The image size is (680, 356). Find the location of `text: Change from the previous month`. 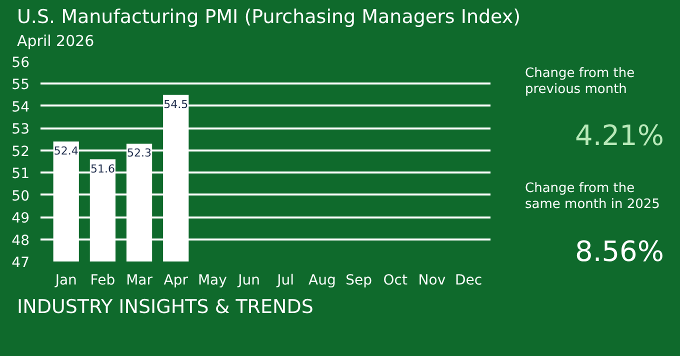

text: Change from the previous month is located at coordinates (580, 82).